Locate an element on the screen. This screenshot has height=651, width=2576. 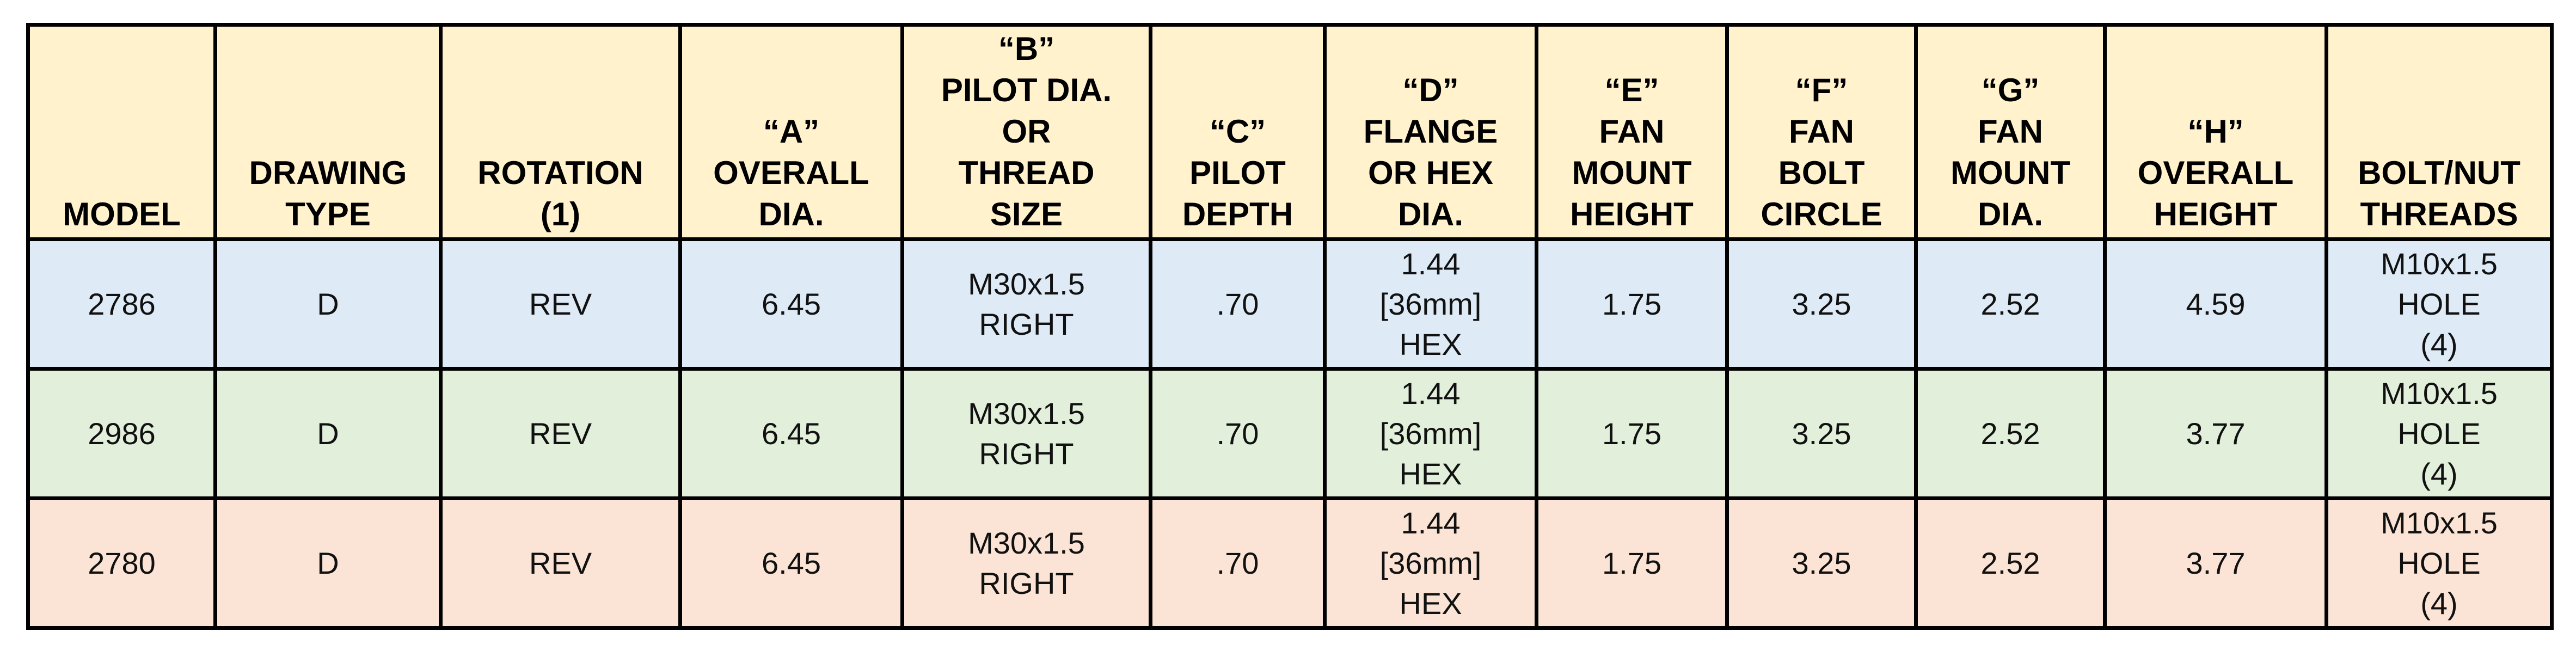
data-cell: 2780 is located at coordinates (121, 563).